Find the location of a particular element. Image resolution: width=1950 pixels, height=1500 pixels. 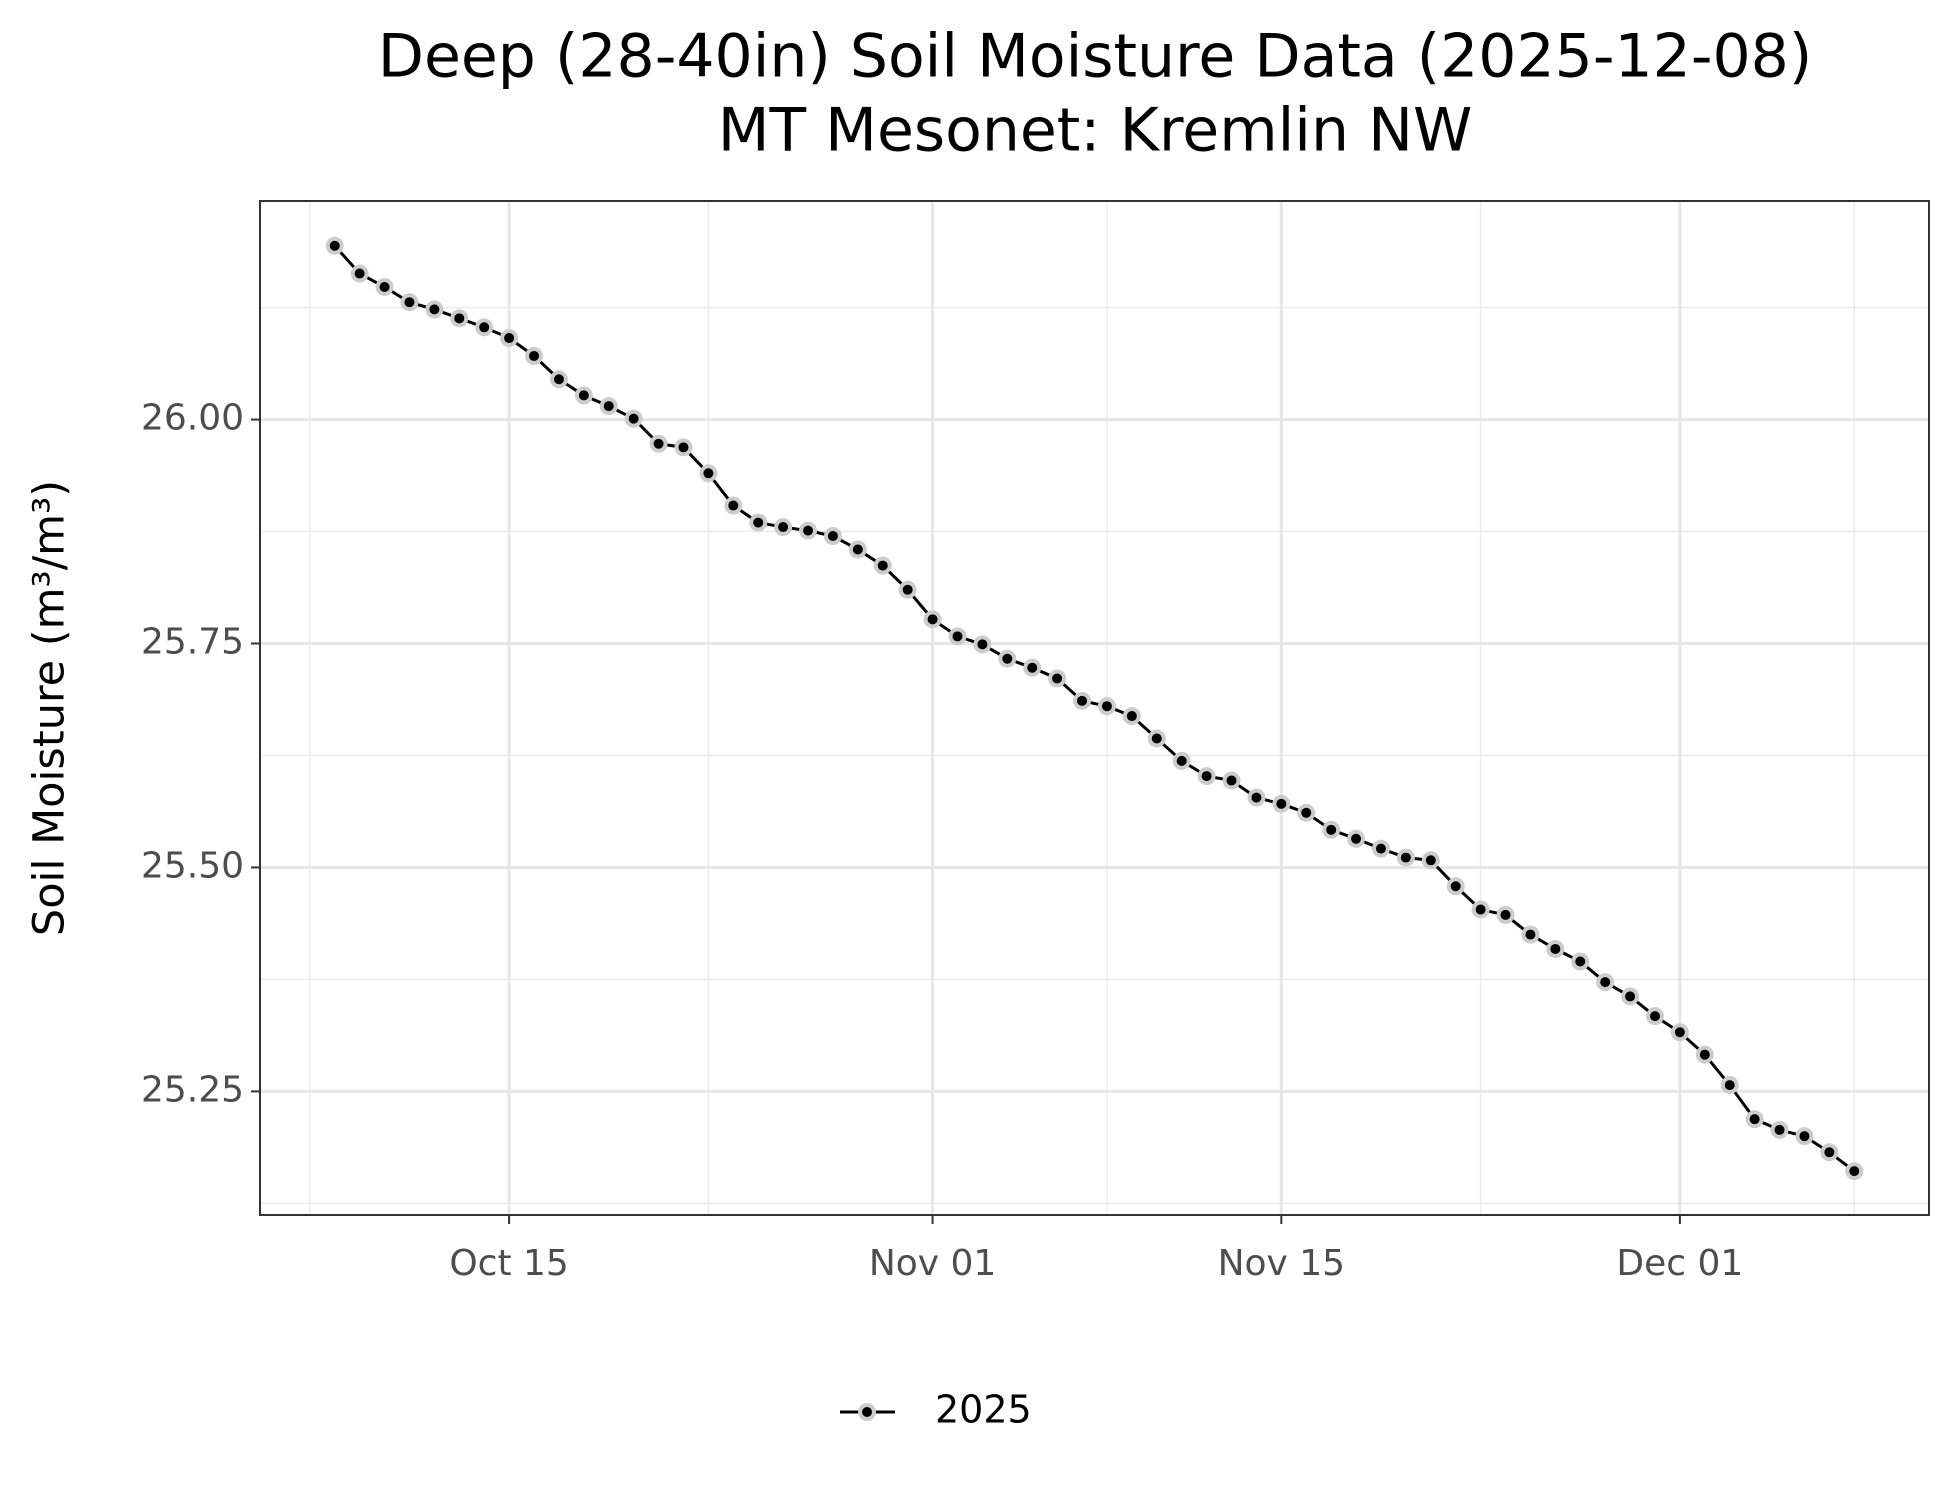

x-tick-label: Nov 01 is located at coordinates (933, 1263).